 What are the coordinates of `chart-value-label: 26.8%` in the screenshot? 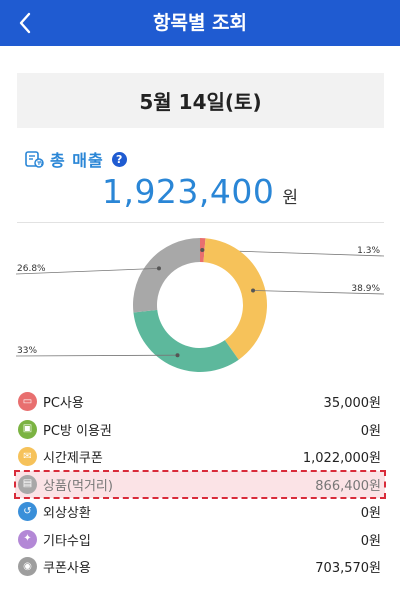 It's located at (31, 269).